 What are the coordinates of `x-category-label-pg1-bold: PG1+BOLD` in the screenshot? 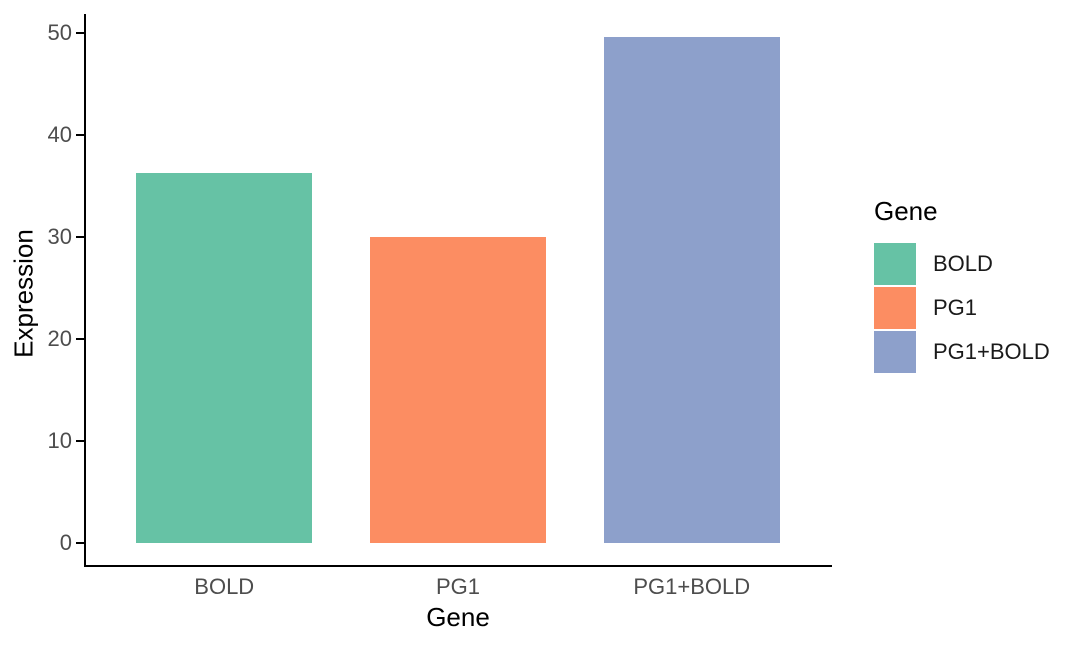 It's located at (692, 586).